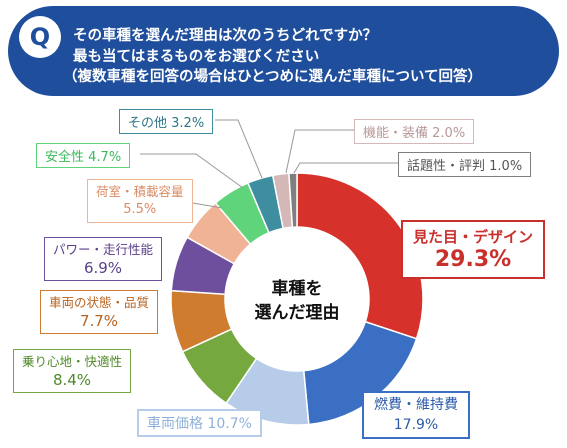 This screenshot has height=448, width=567. What do you see at coordinates (319, 151) in the screenshot?
I see `leader-features` at bounding box center [319, 151].